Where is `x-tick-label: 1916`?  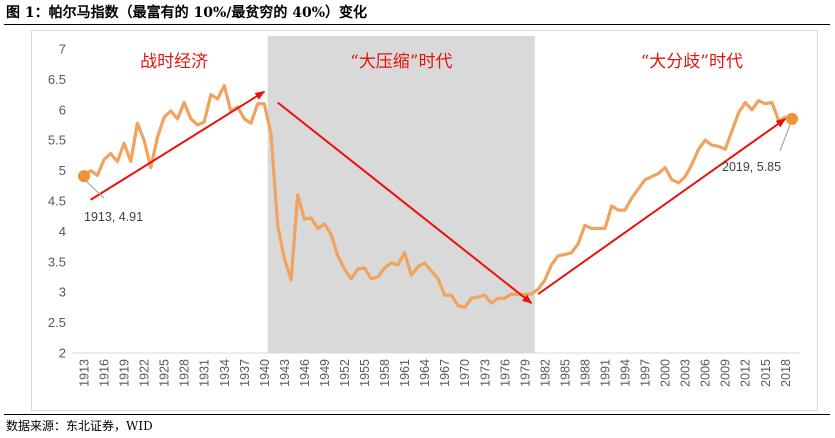 x-tick-label: 1916 is located at coordinates (105, 373).